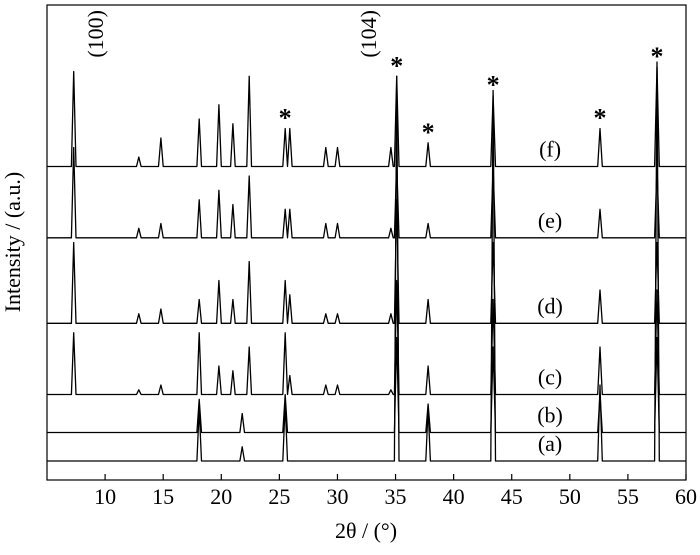 Image resolution: width=700 pixels, height=555 pixels. Describe the element at coordinates (628, 496) in the screenshot. I see `x-tick-label: 55` at that location.